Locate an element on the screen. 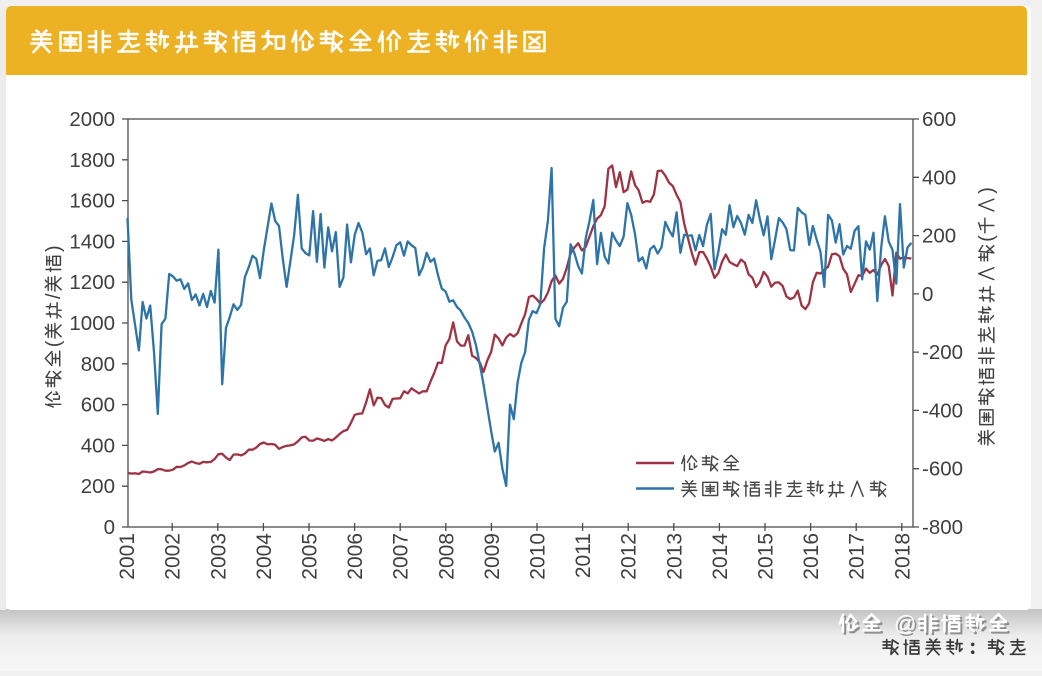  svg-text: -200 is located at coordinates (942, 352).